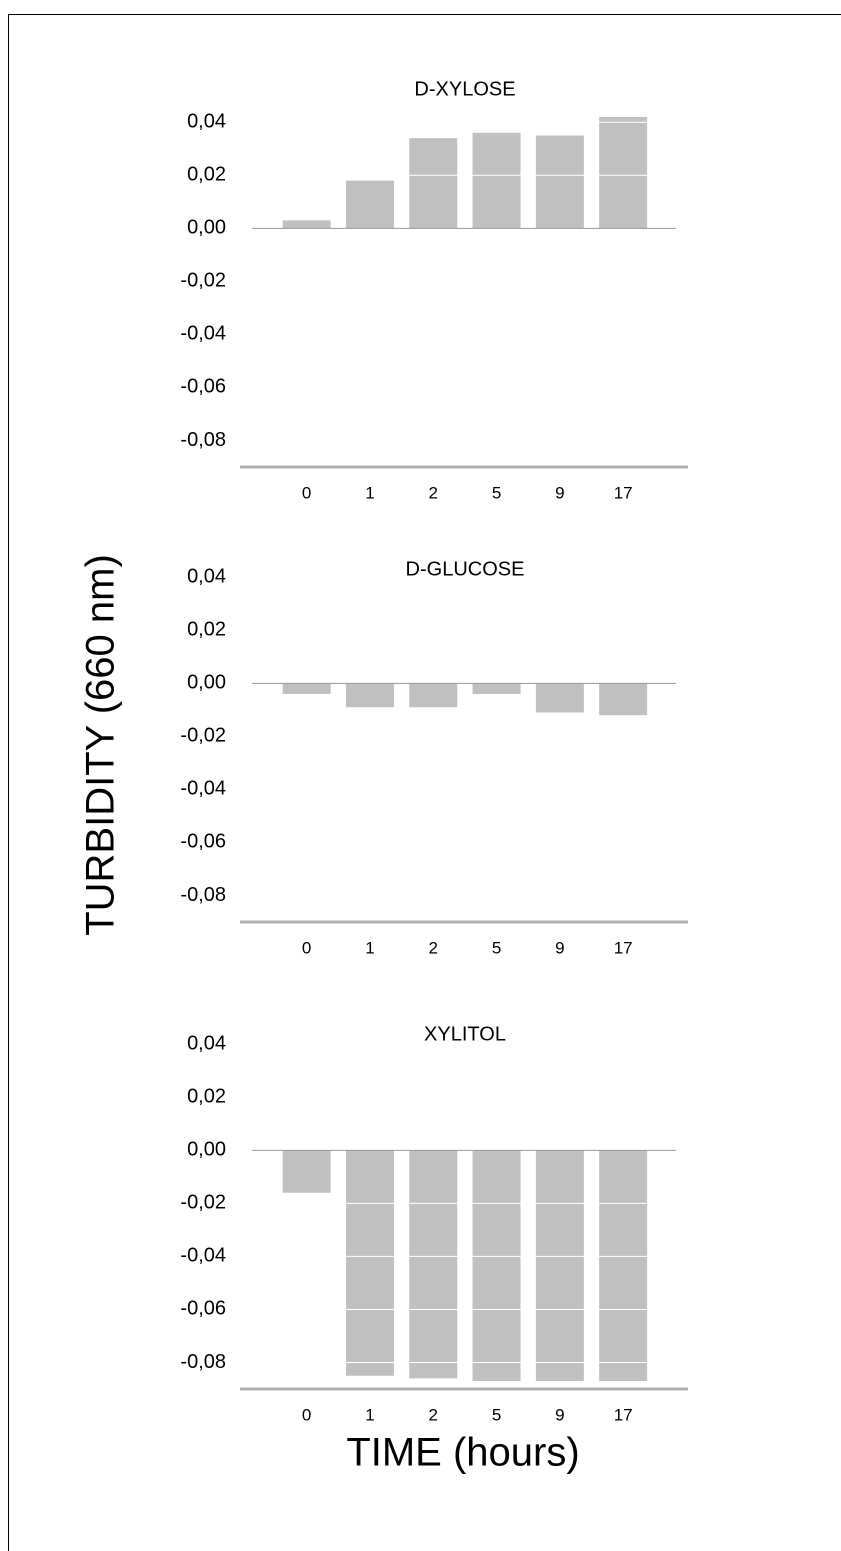 The image size is (841, 1551). Describe the element at coordinates (462, 1453) in the screenshot. I see `x-axis-label: TIME (hours)` at that location.